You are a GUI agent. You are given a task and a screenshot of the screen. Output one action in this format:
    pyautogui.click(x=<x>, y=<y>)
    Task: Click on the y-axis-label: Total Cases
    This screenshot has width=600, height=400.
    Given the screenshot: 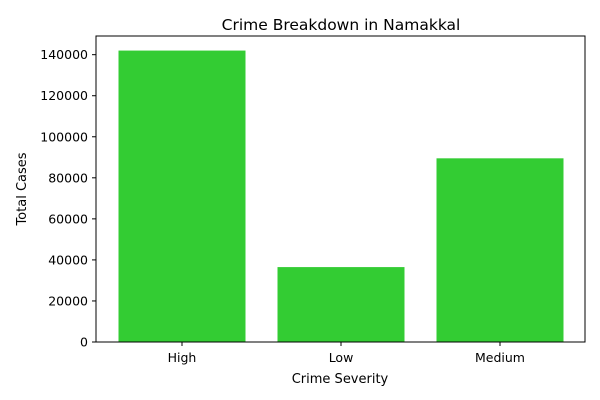 What is the action you would take?
    pyautogui.click(x=22, y=189)
    